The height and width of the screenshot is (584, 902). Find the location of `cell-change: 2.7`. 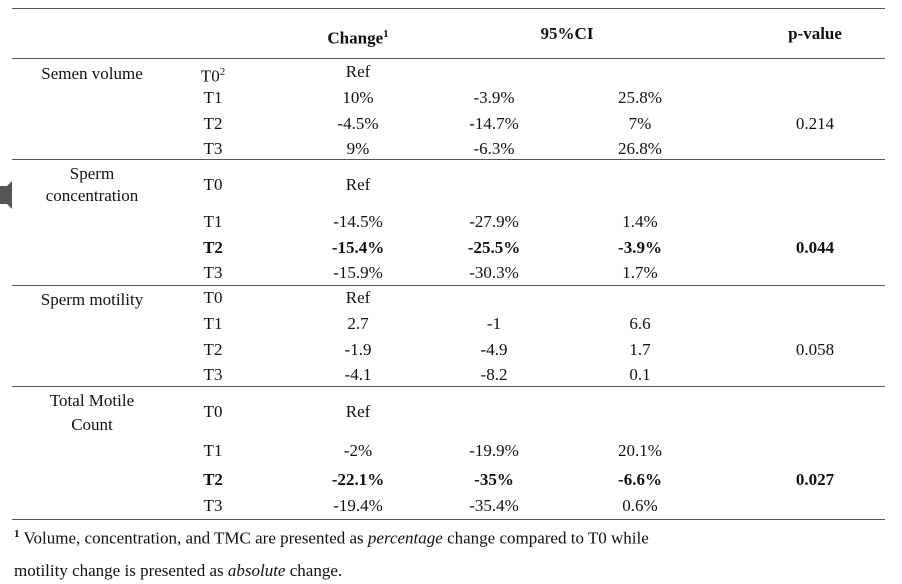

cell-change: 2.7 is located at coordinates (358, 323).